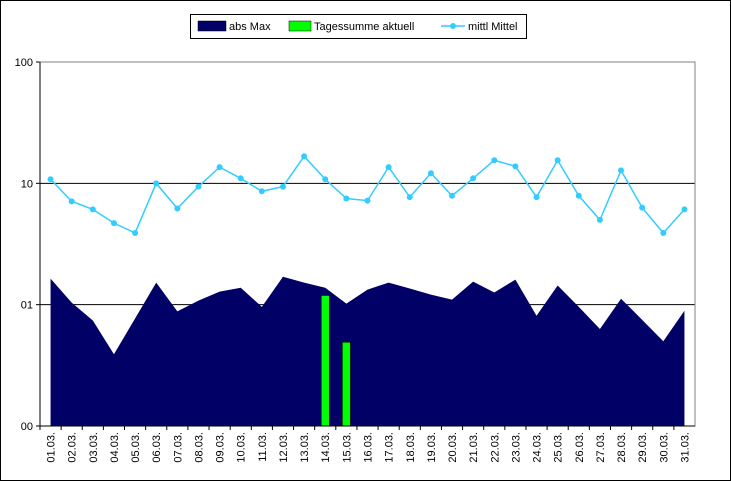 The image size is (731, 481). I want to click on x-tick-label: 22.03., so click(495, 447).